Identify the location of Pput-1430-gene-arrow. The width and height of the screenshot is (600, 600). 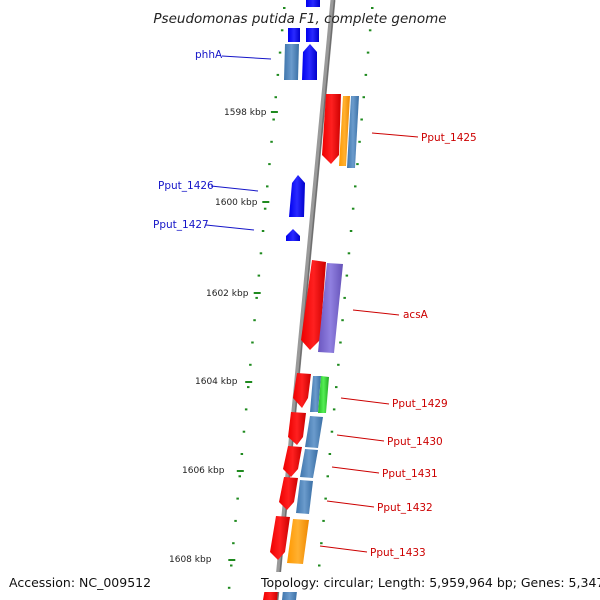
(297, 428).